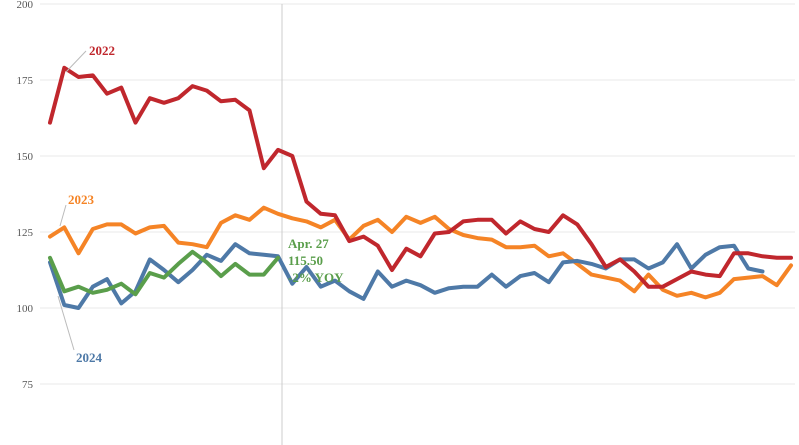 This screenshot has width=799, height=445. I want to click on label-leader-2024, so click(66, 323).